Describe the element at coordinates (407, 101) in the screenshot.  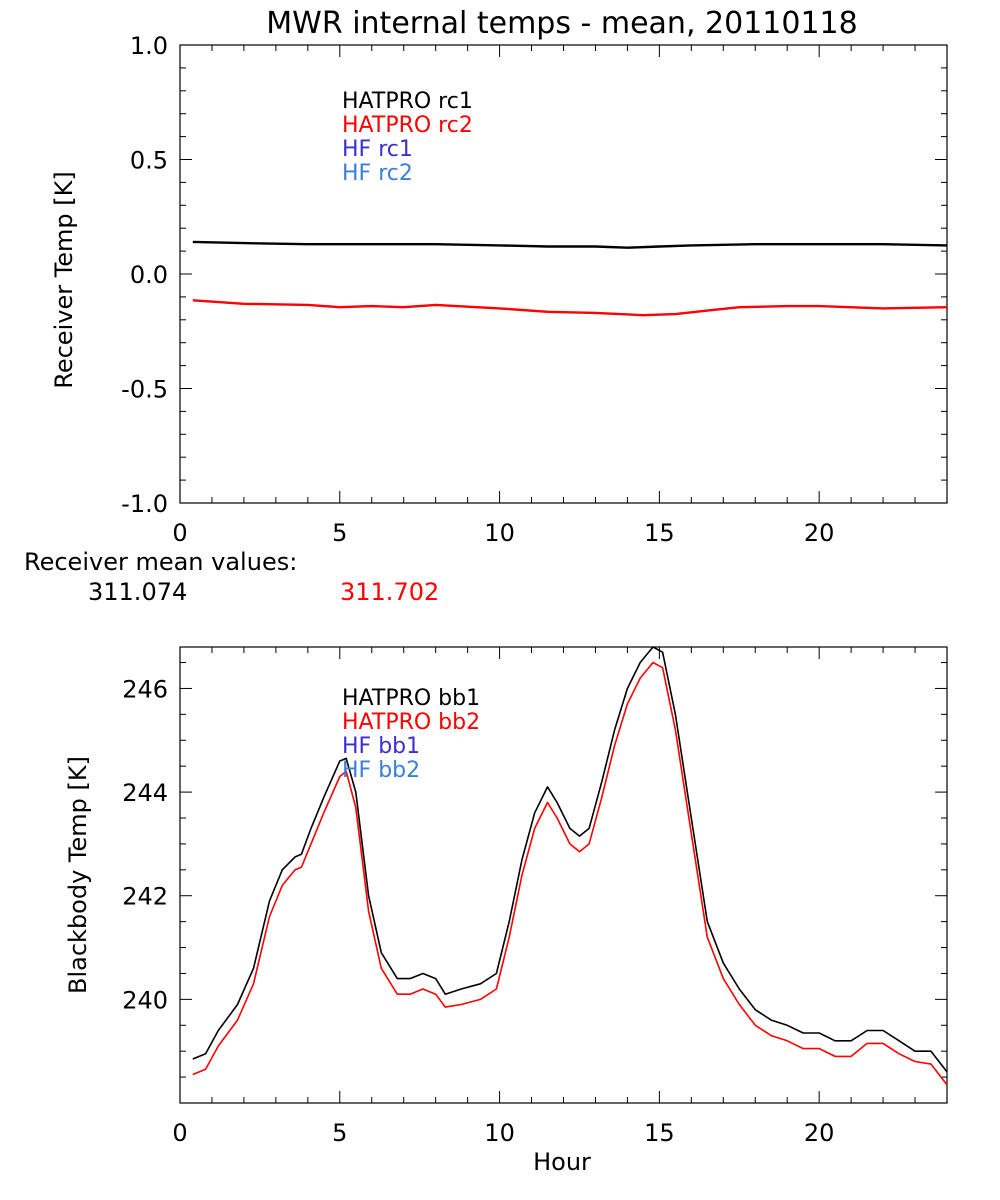
I see `legend-hatpro-rc1: HATPRO rc1` at that location.